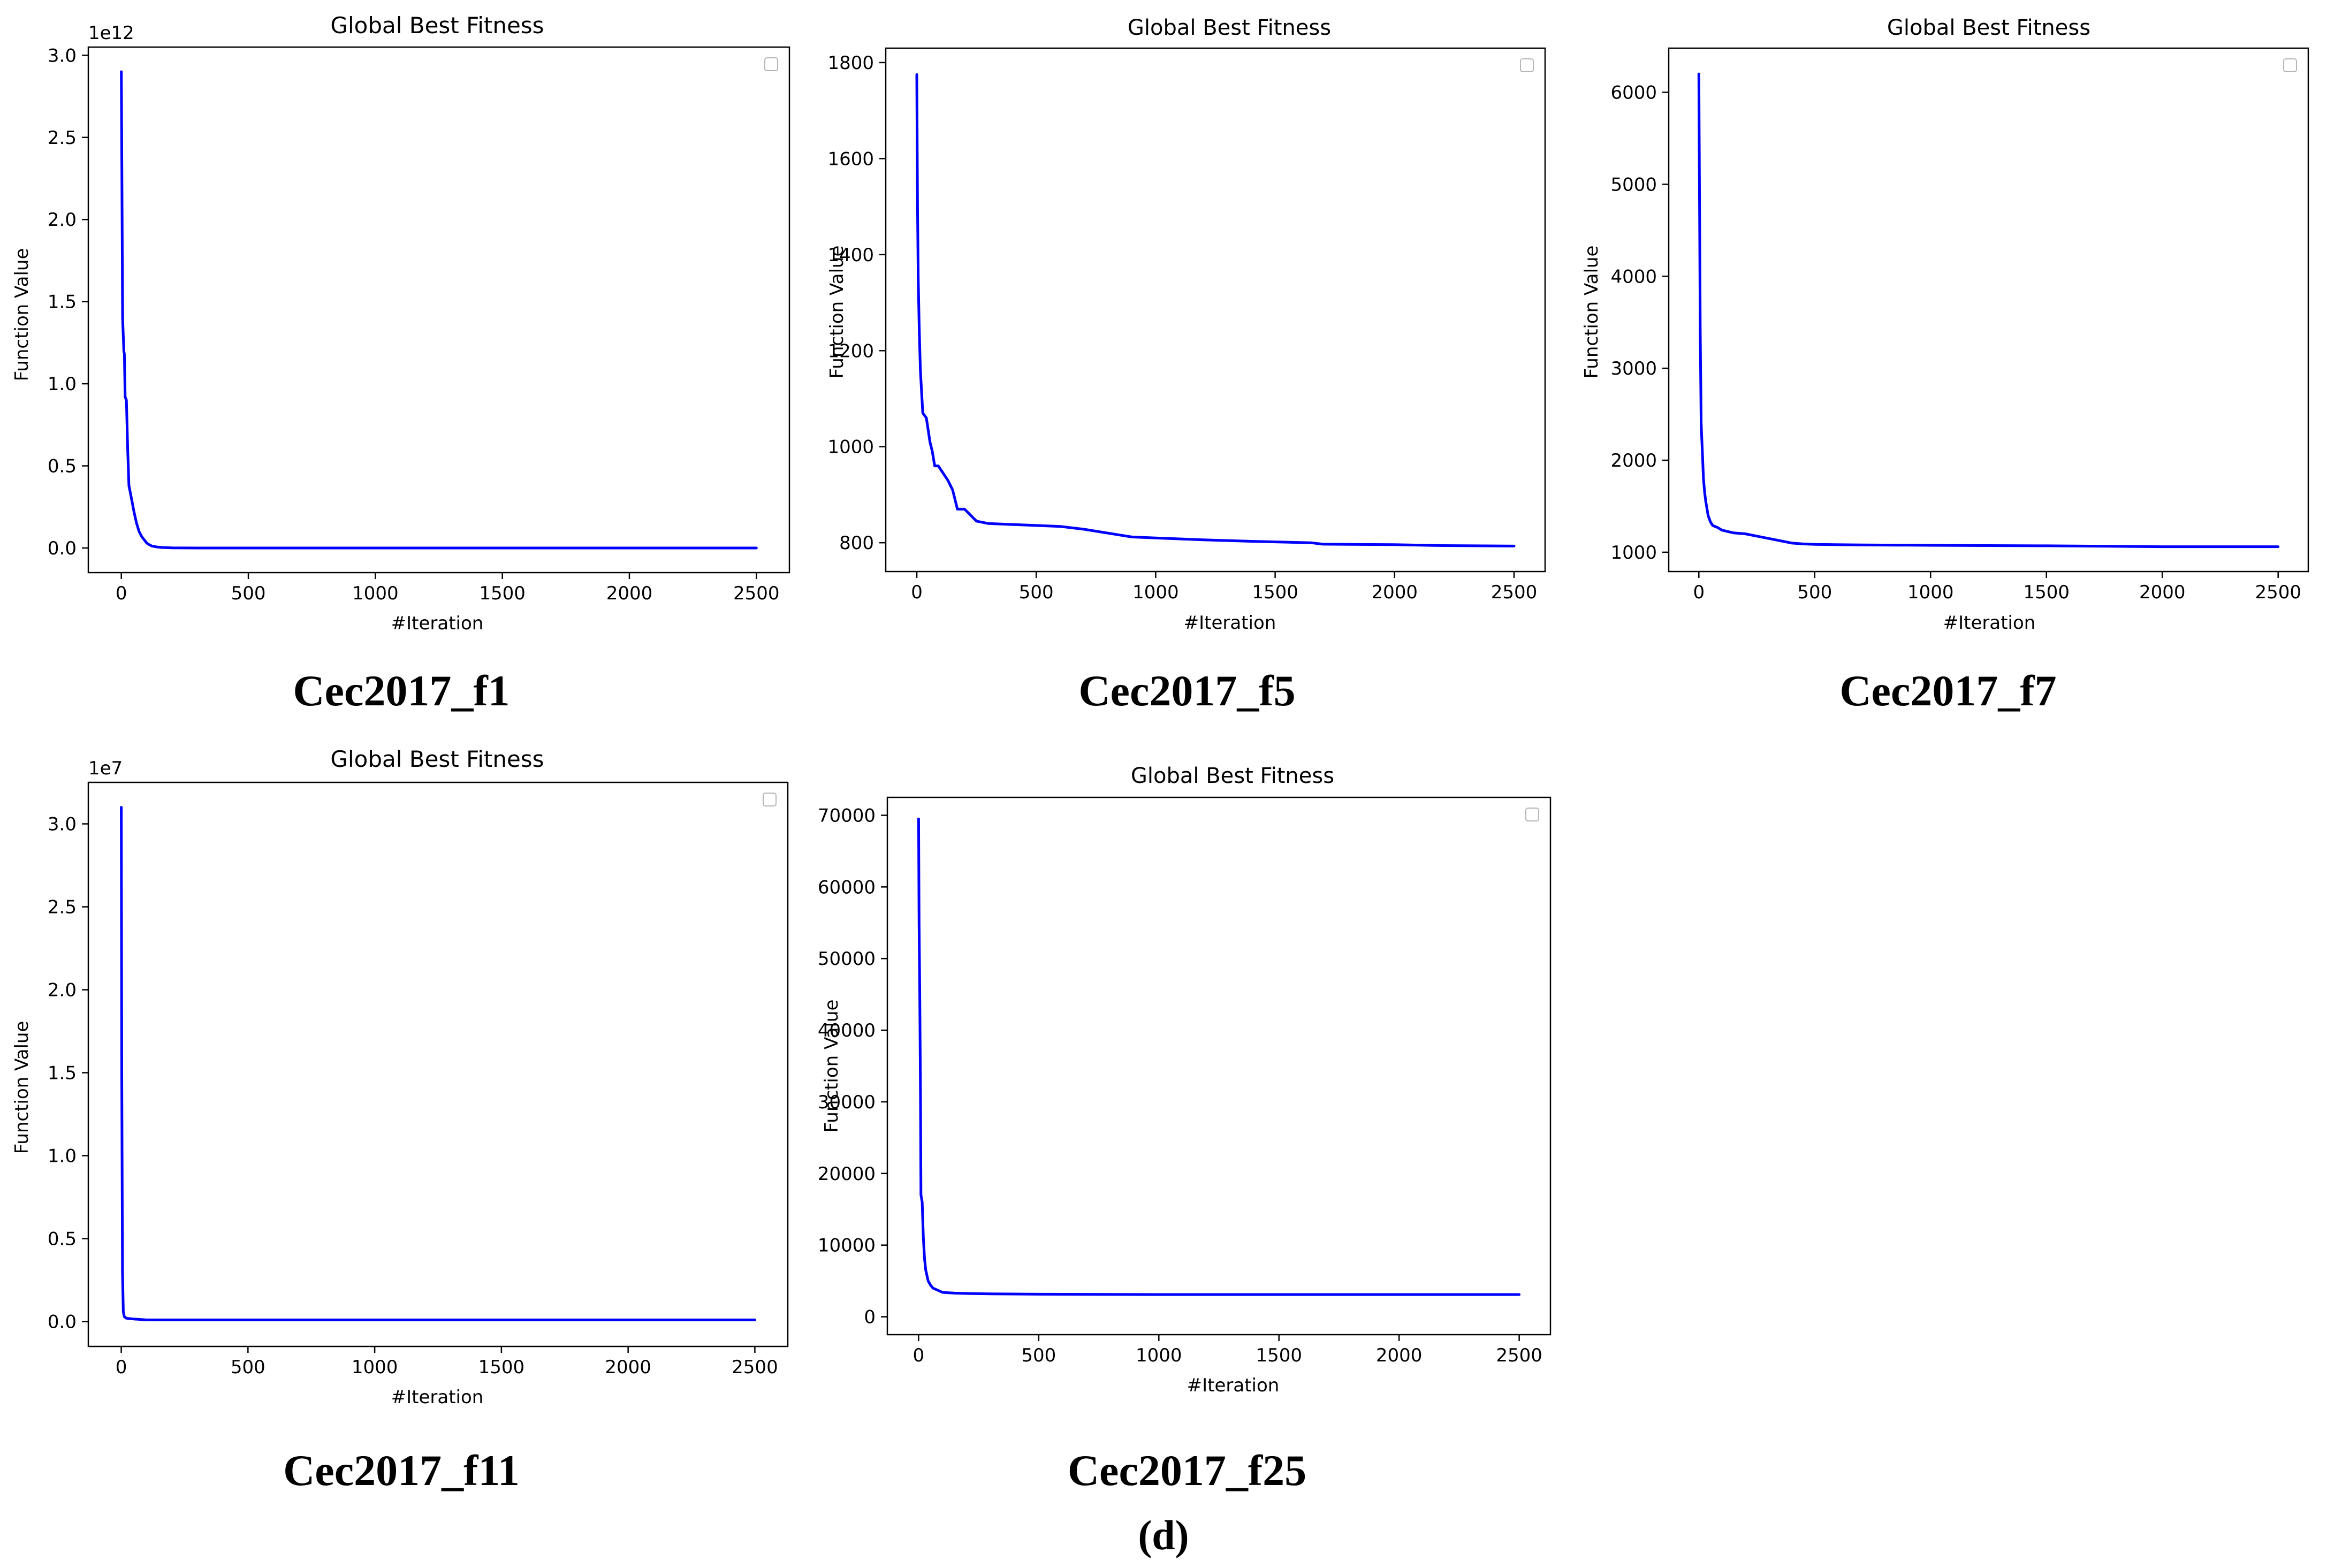  Describe the element at coordinates (1634, 276) in the screenshot. I see `y-tick-label: 4000` at that location.